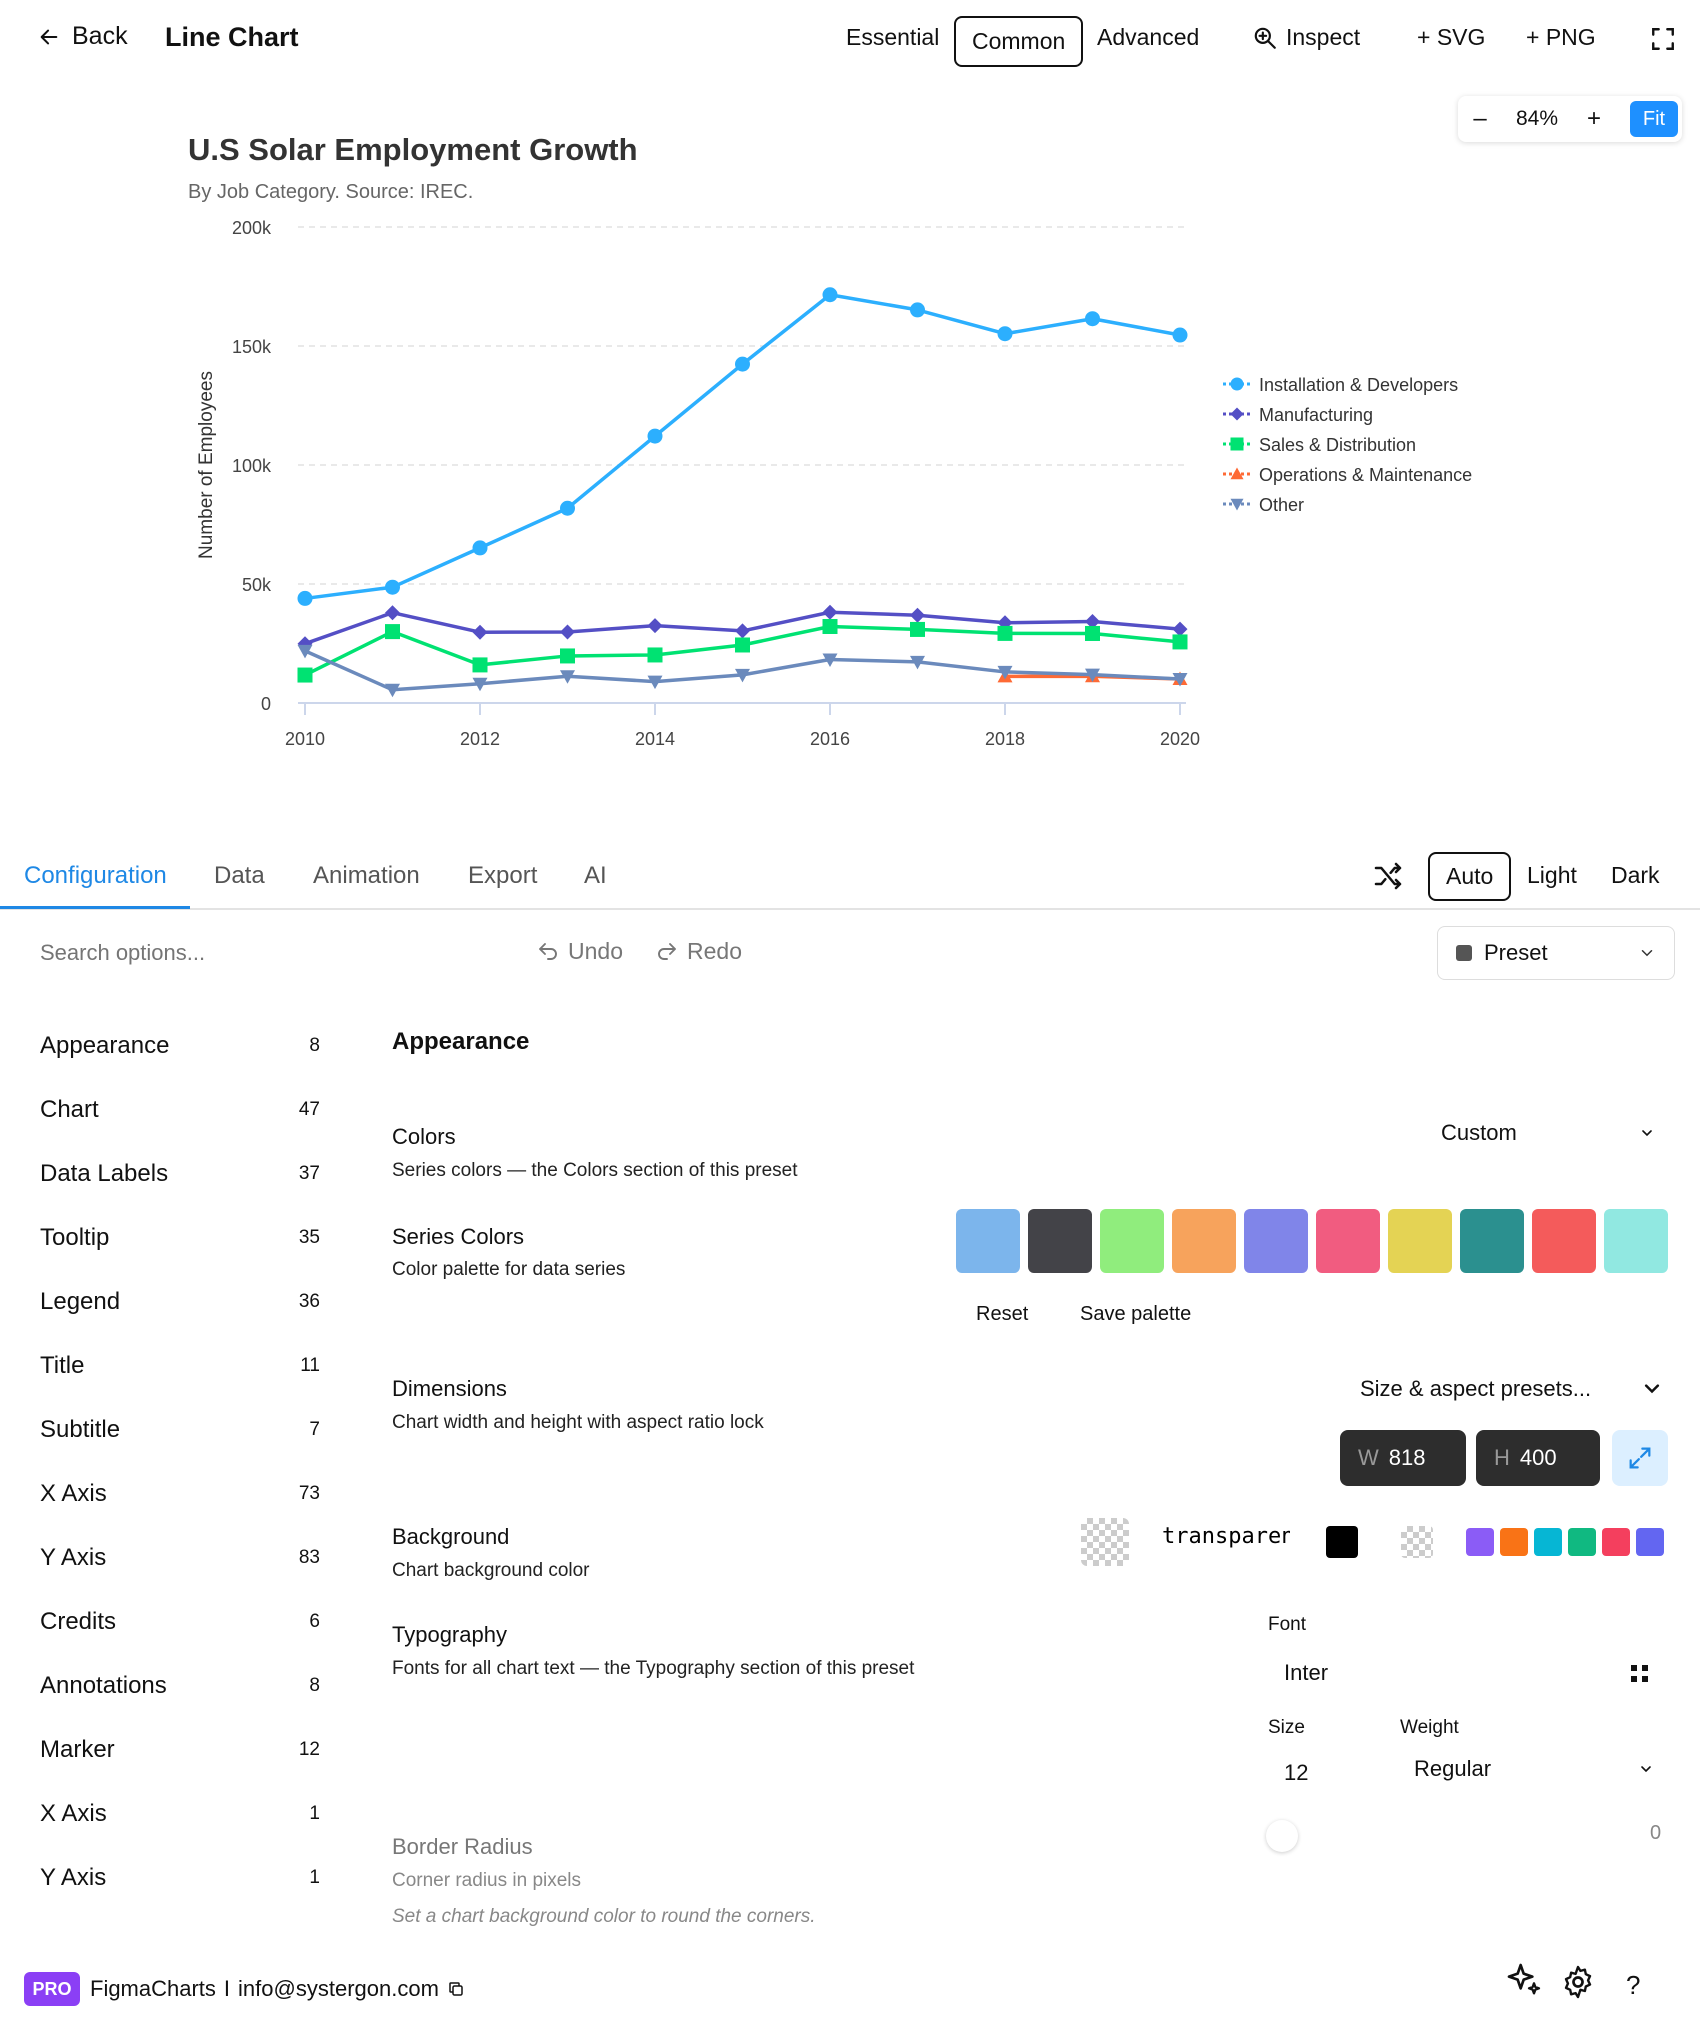  I want to click on background-transparent-swatch, so click(1417, 1542).